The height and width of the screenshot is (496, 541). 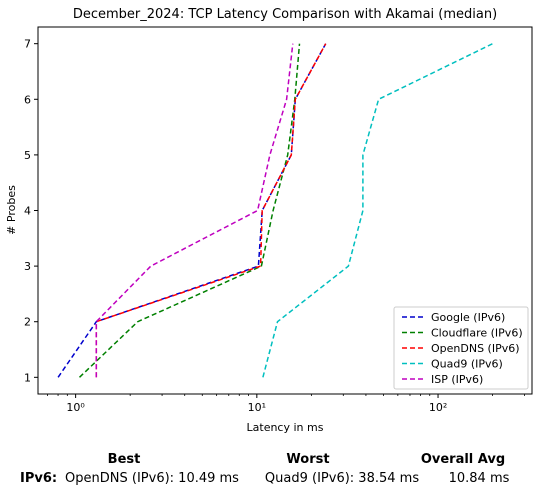 I want to click on worst-value: Quad9 (IPv6): 38.54 ms, so click(x=342, y=478).